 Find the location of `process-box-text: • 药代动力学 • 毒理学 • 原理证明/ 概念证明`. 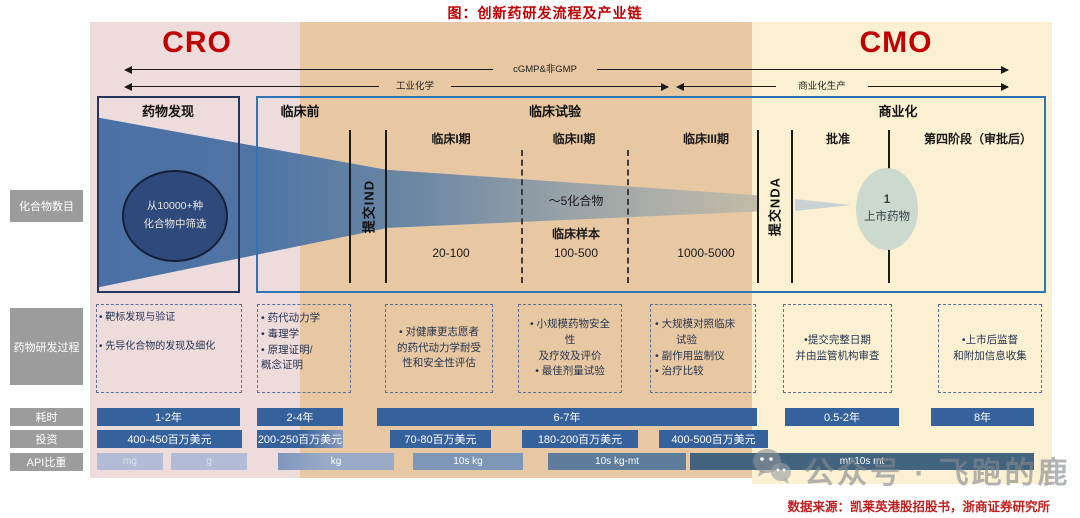

process-box-text: • 药代动力学 • 毒理学 • 原理证明/ 概念证明 is located at coordinates (291, 342).